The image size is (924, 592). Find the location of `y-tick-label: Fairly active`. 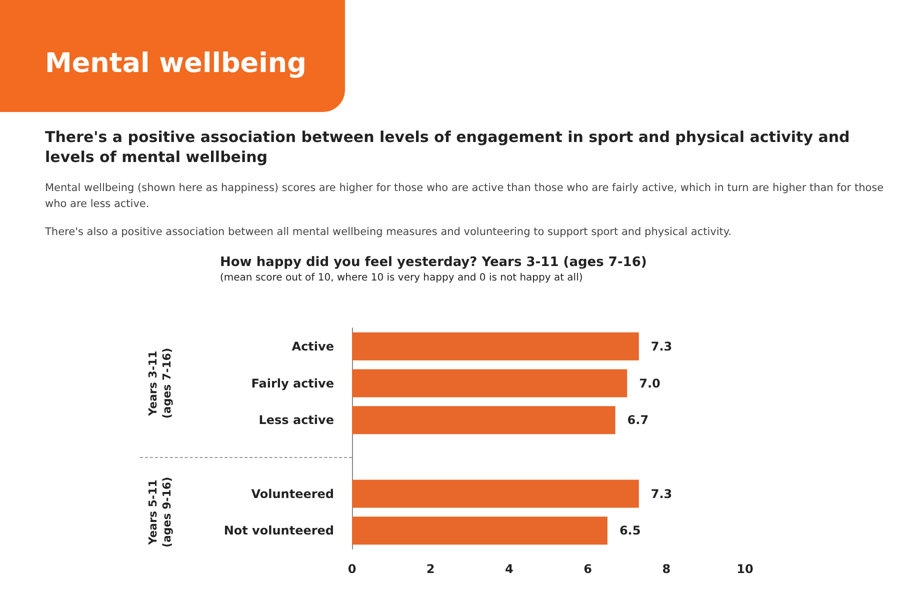

y-tick-label: Fairly active is located at coordinates (292, 383).